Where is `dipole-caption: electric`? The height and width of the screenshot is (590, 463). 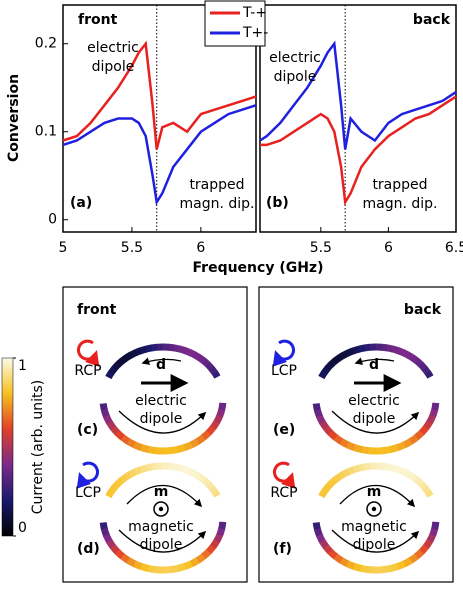 dipole-caption: electric is located at coordinates (161, 401).